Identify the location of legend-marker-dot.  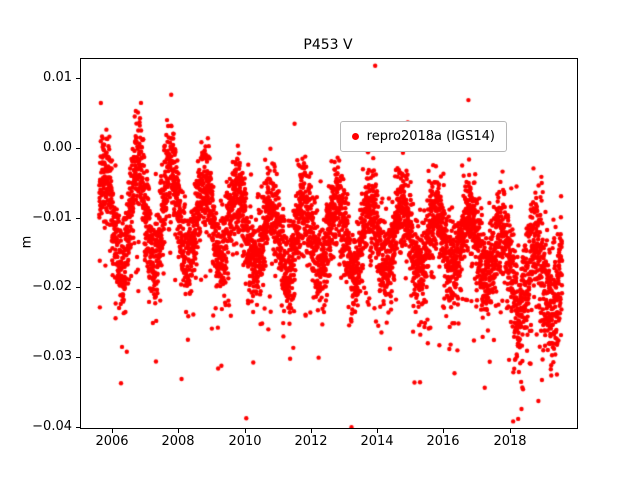
(355, 136).